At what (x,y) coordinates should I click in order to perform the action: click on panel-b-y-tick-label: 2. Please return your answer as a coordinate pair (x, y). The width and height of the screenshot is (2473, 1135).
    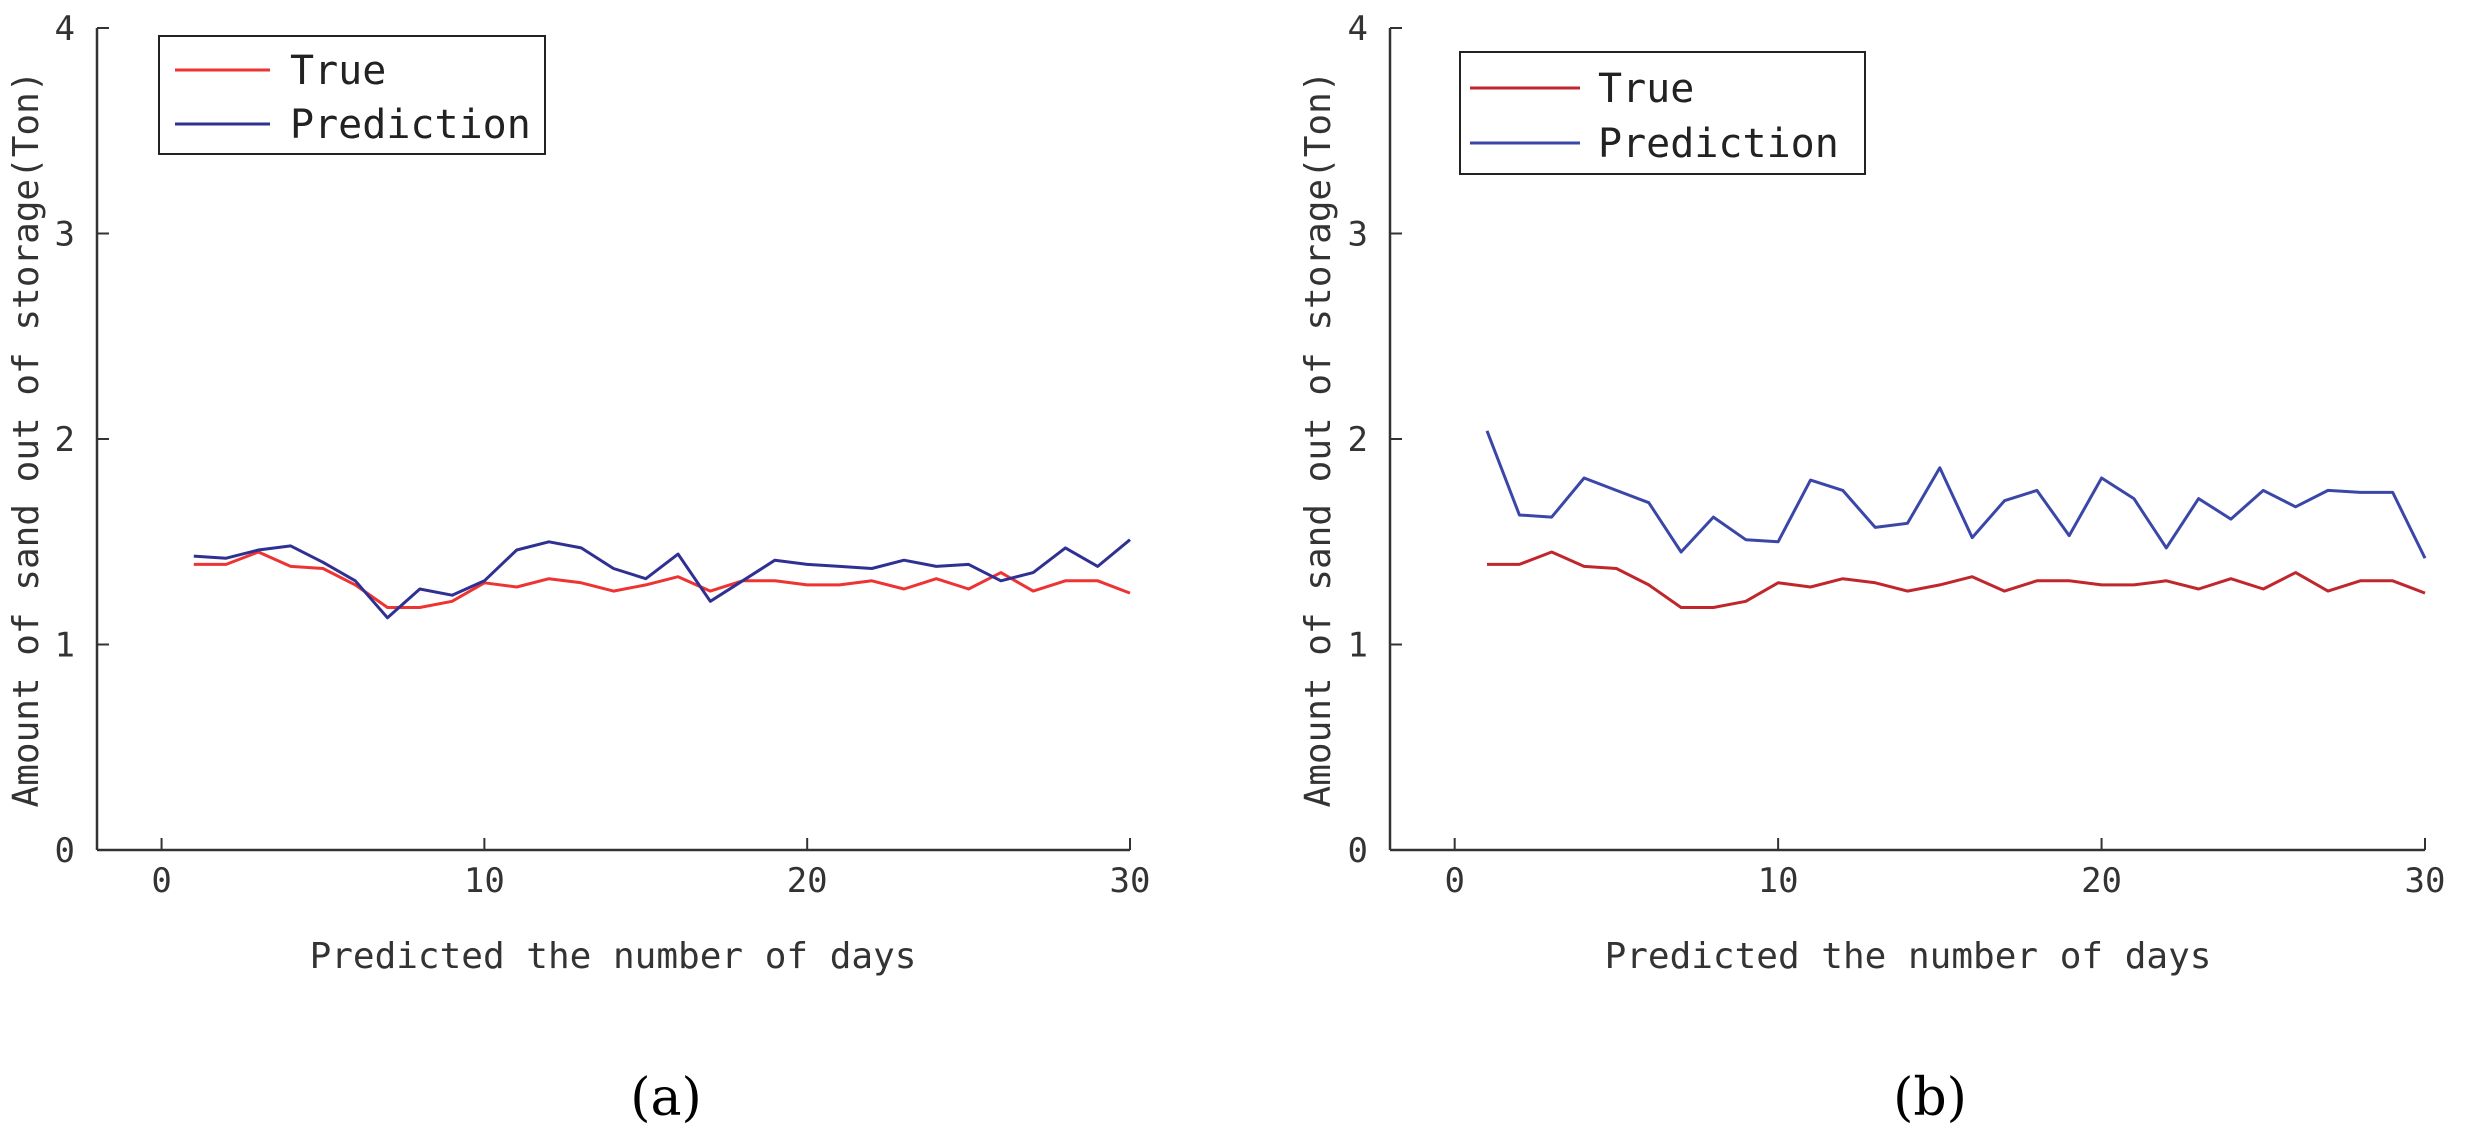
    Looking at the image, I should click on (1358, 440).